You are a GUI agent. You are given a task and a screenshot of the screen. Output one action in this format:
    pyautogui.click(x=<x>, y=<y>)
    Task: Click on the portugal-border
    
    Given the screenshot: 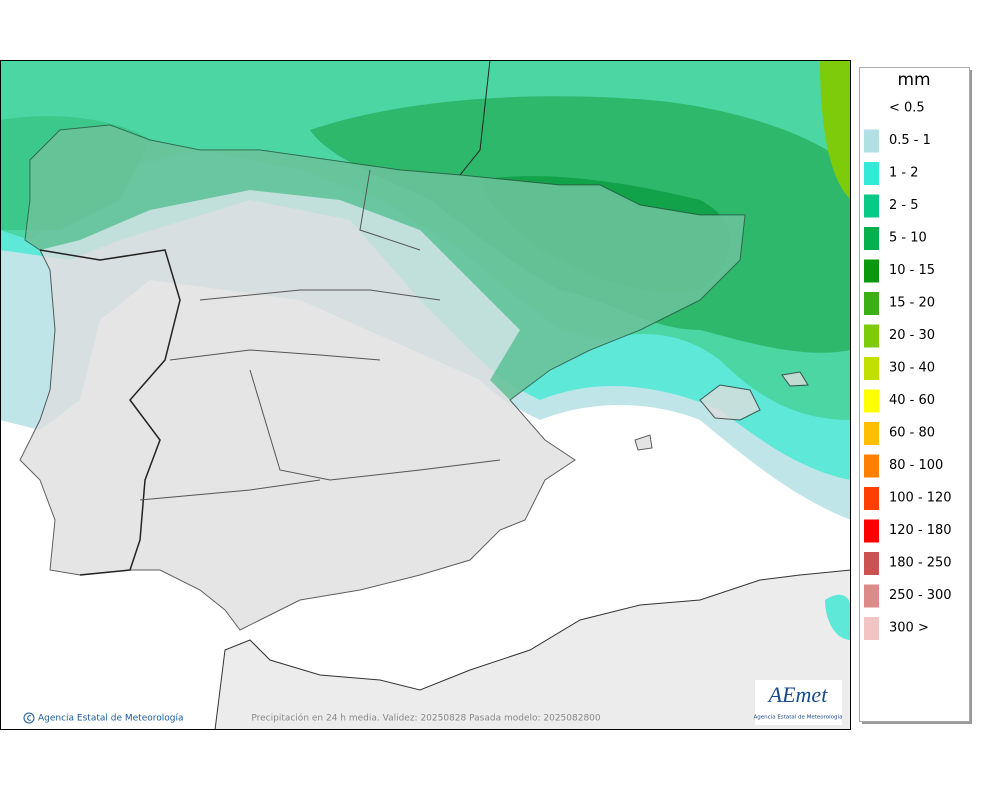 What is the action you would take?
    pyautogui.click(x=110, y=412)
    